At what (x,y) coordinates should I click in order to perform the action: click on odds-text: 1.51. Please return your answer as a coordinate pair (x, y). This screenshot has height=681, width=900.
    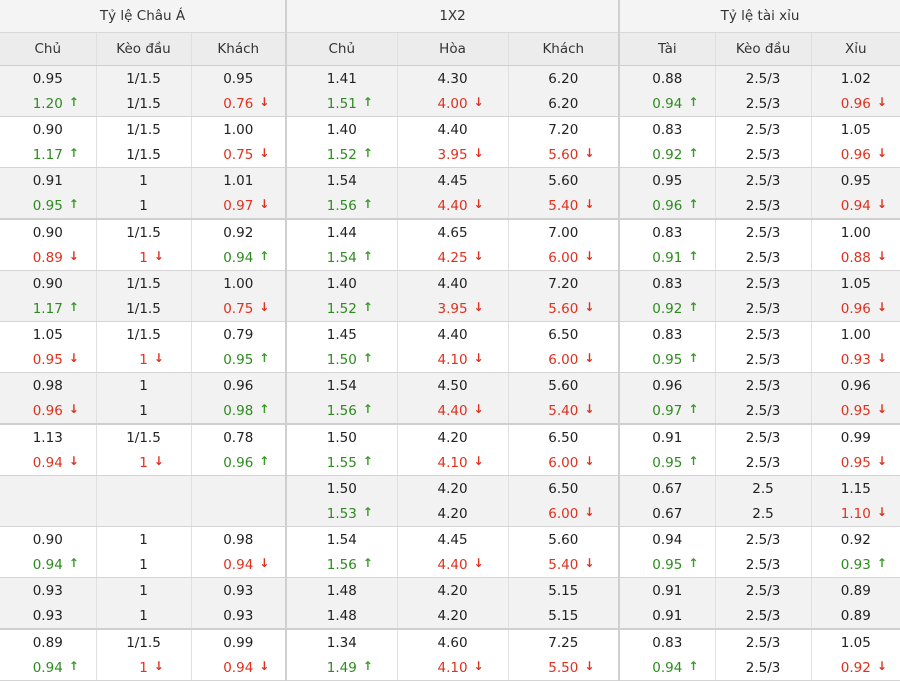
    Looking at the image, I should click on (341, 103).